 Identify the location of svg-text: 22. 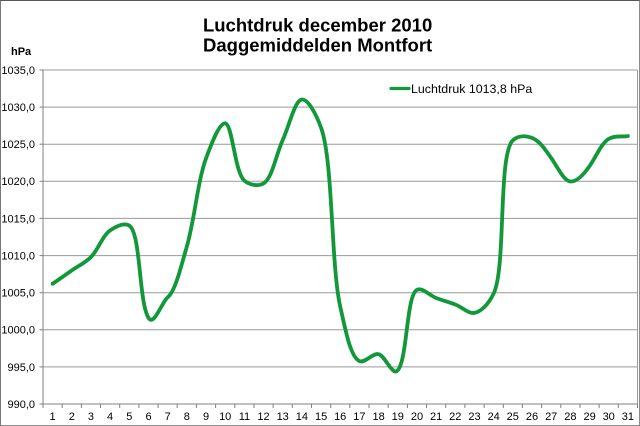
(455, 417).